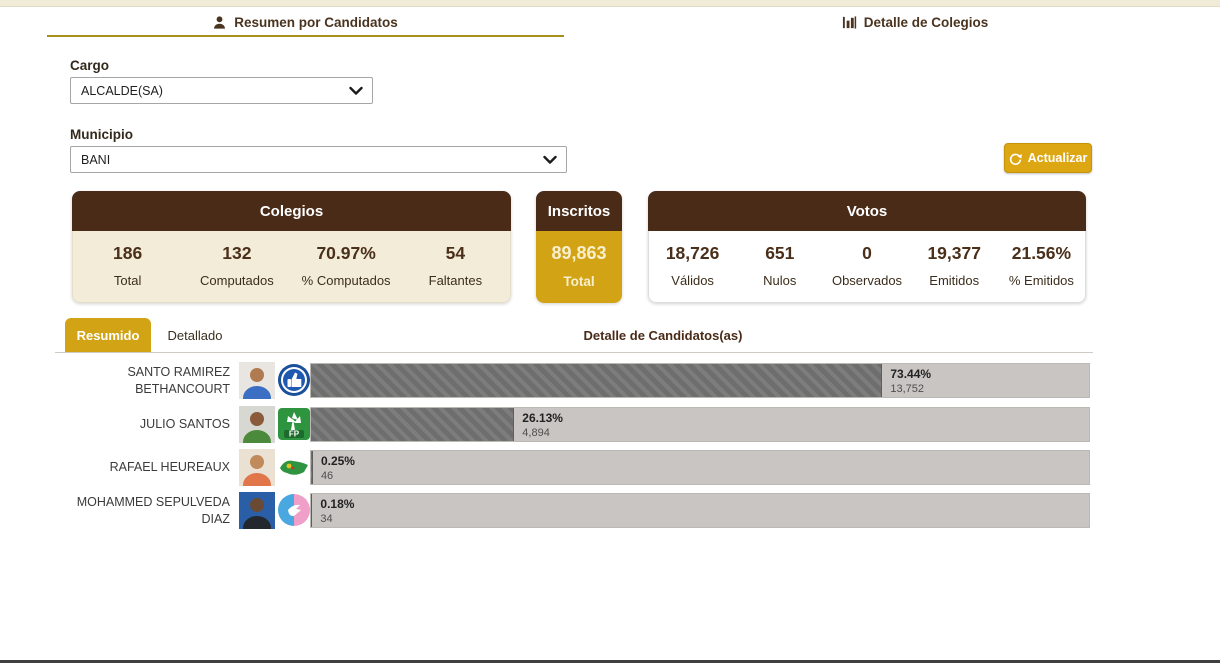 The width and height of the screenshot is (1220, 667). Describe the element at coordinates (692, 280) in the screenshot. I see `stat-label: Válidos` at that location.